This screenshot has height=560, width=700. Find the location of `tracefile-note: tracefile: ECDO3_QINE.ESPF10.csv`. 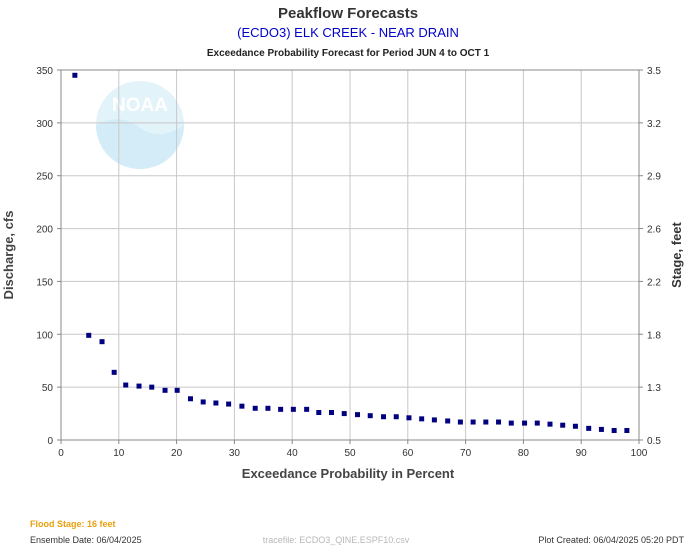

tracefile-note: tracefile: ECDO3_QINE.ESPF10.csv is located at coordinates (336, 540).